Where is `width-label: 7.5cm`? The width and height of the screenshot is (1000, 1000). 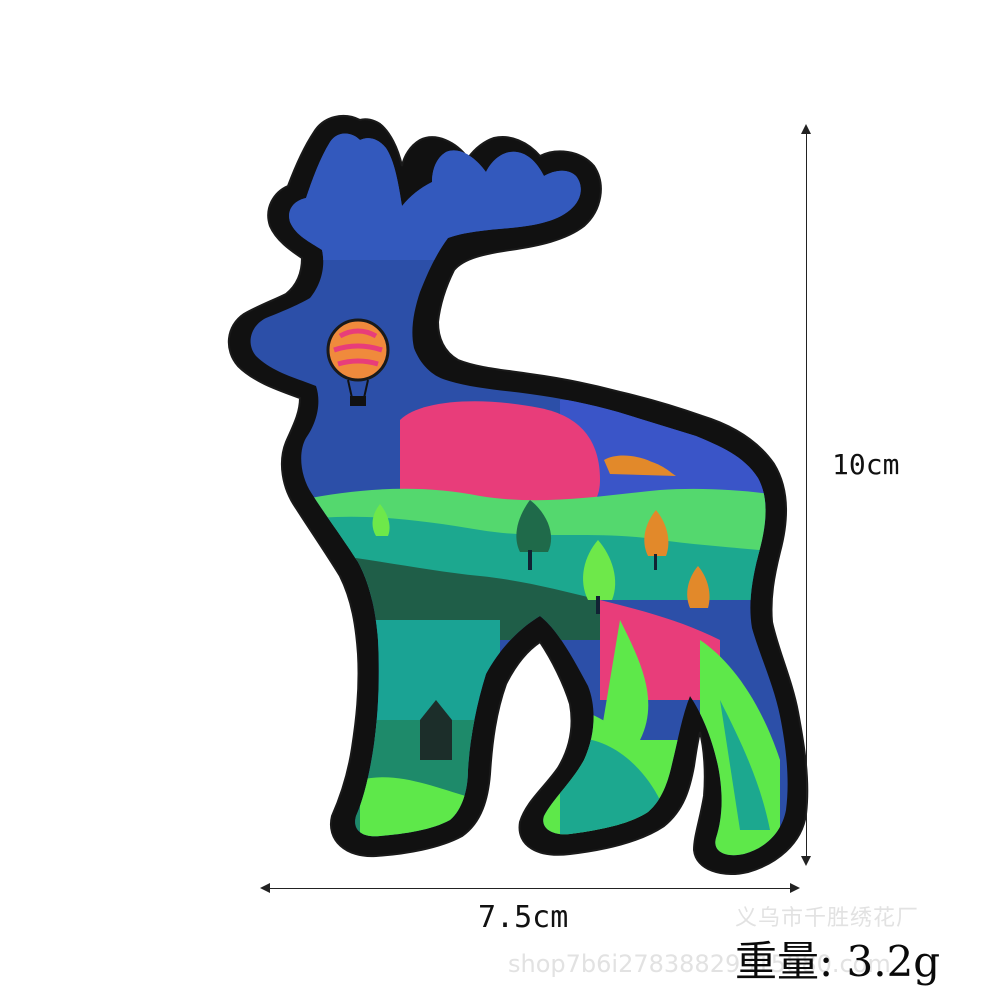 width-label: 7.5cm is located at coordinates (523, 917).